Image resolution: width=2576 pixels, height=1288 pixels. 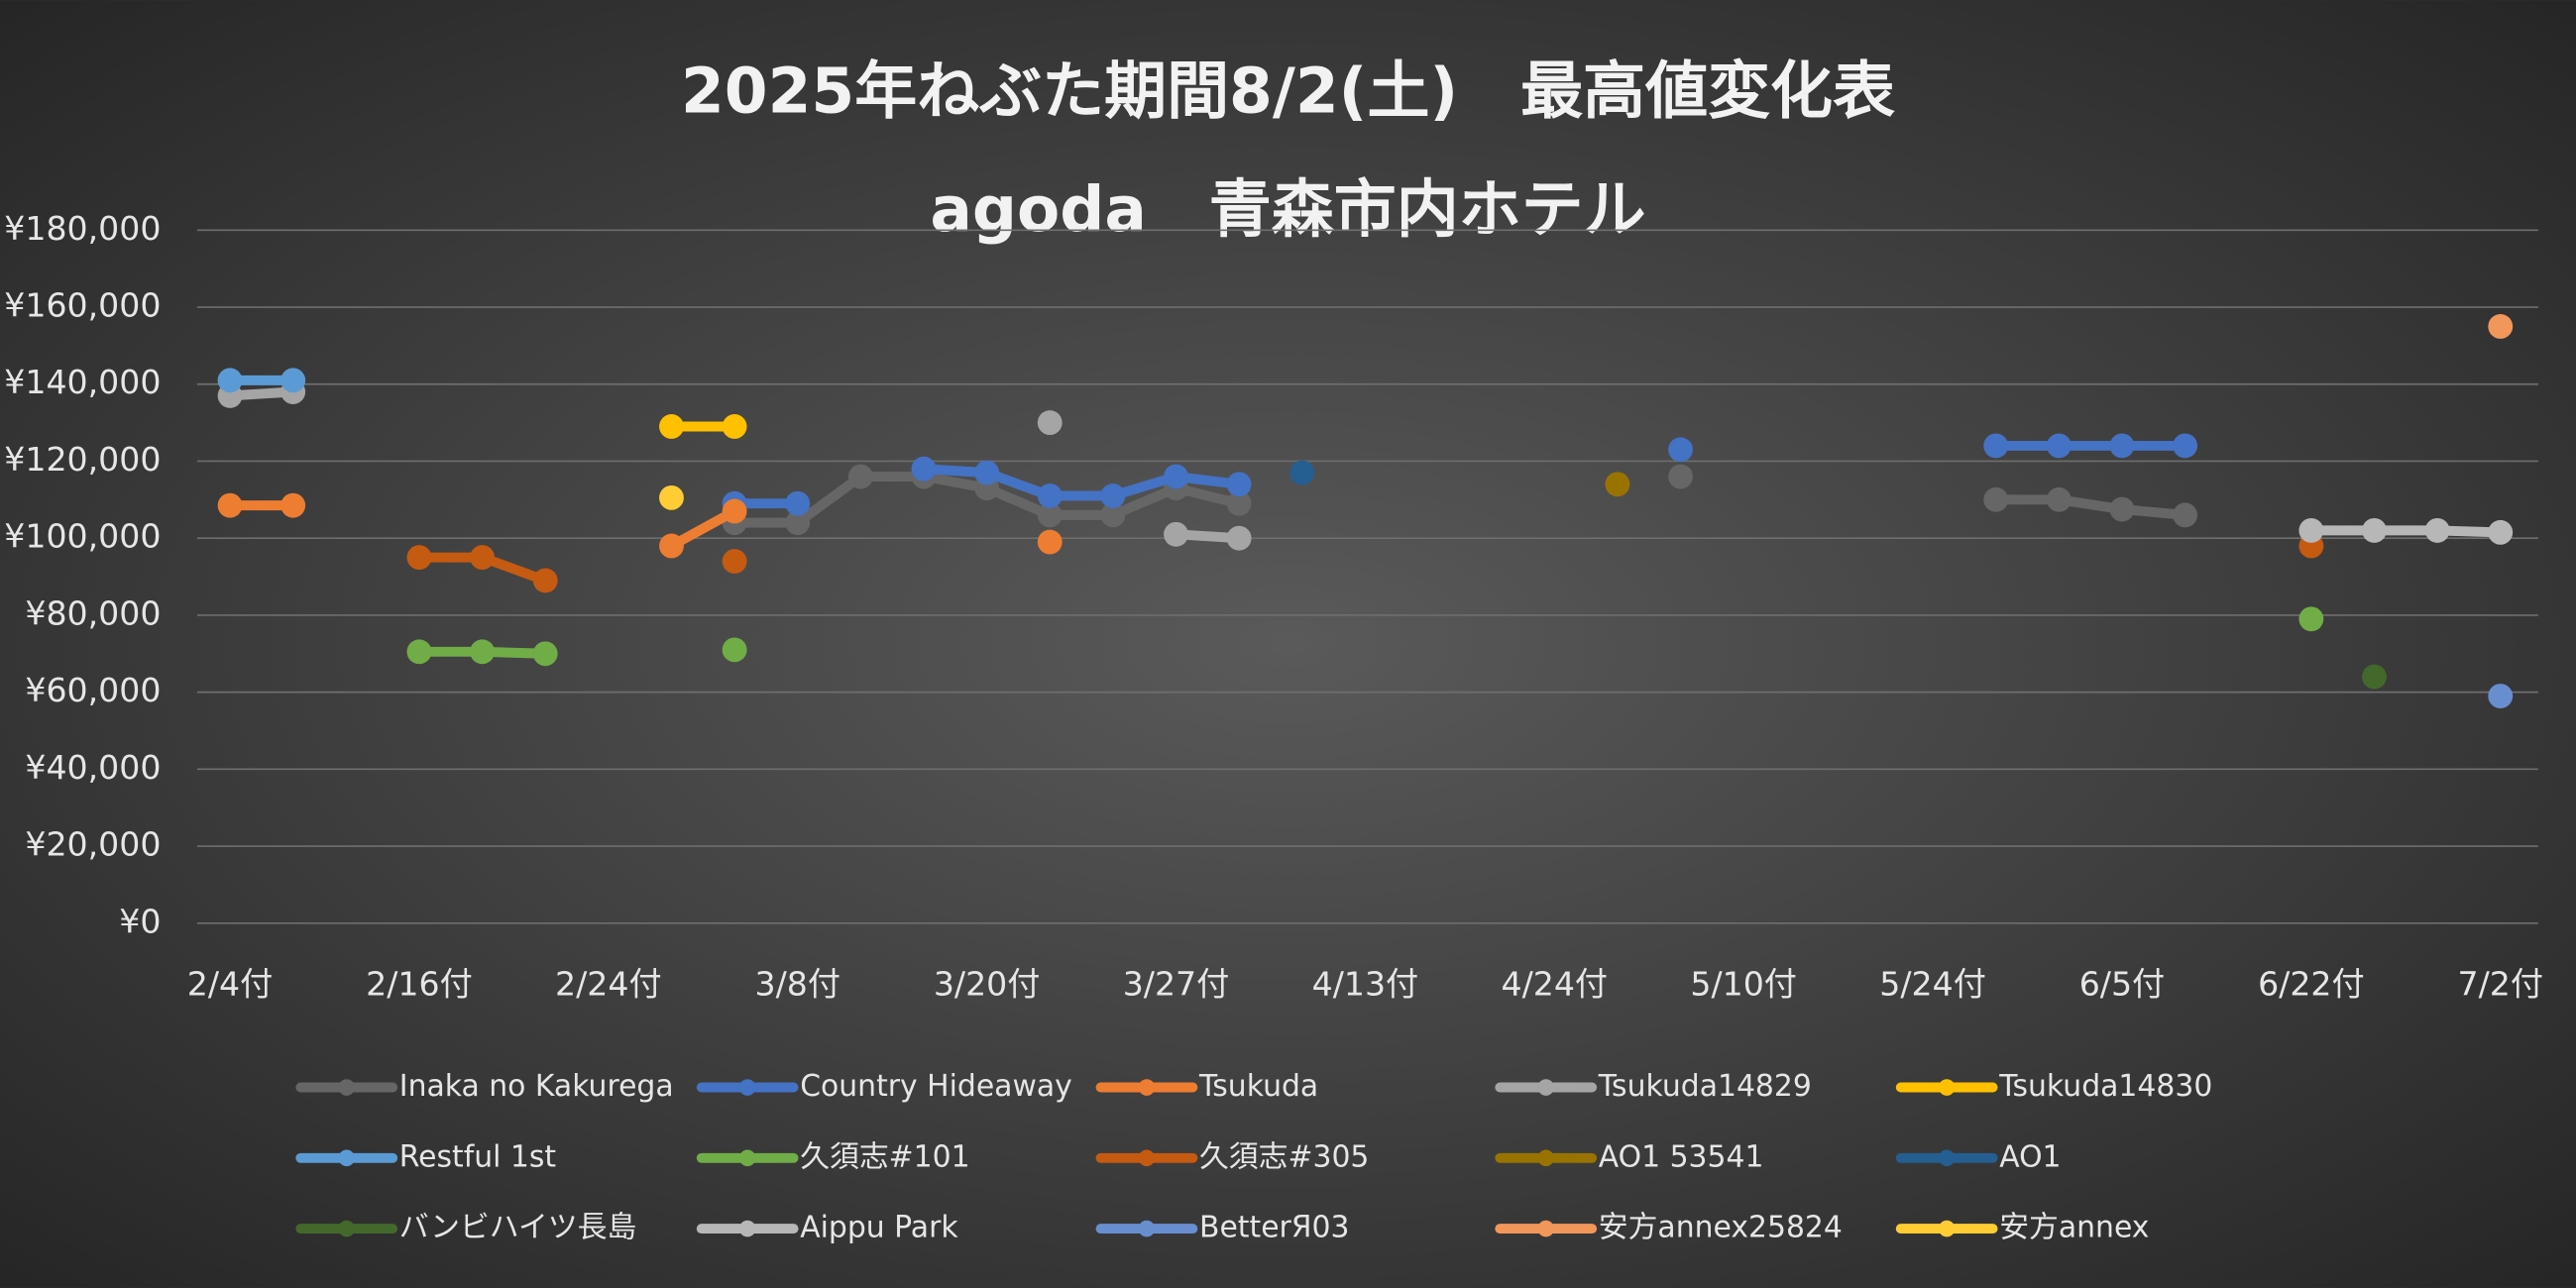 I want to click on x-tick-label: 4/24付, so click(x=1555, y=984).